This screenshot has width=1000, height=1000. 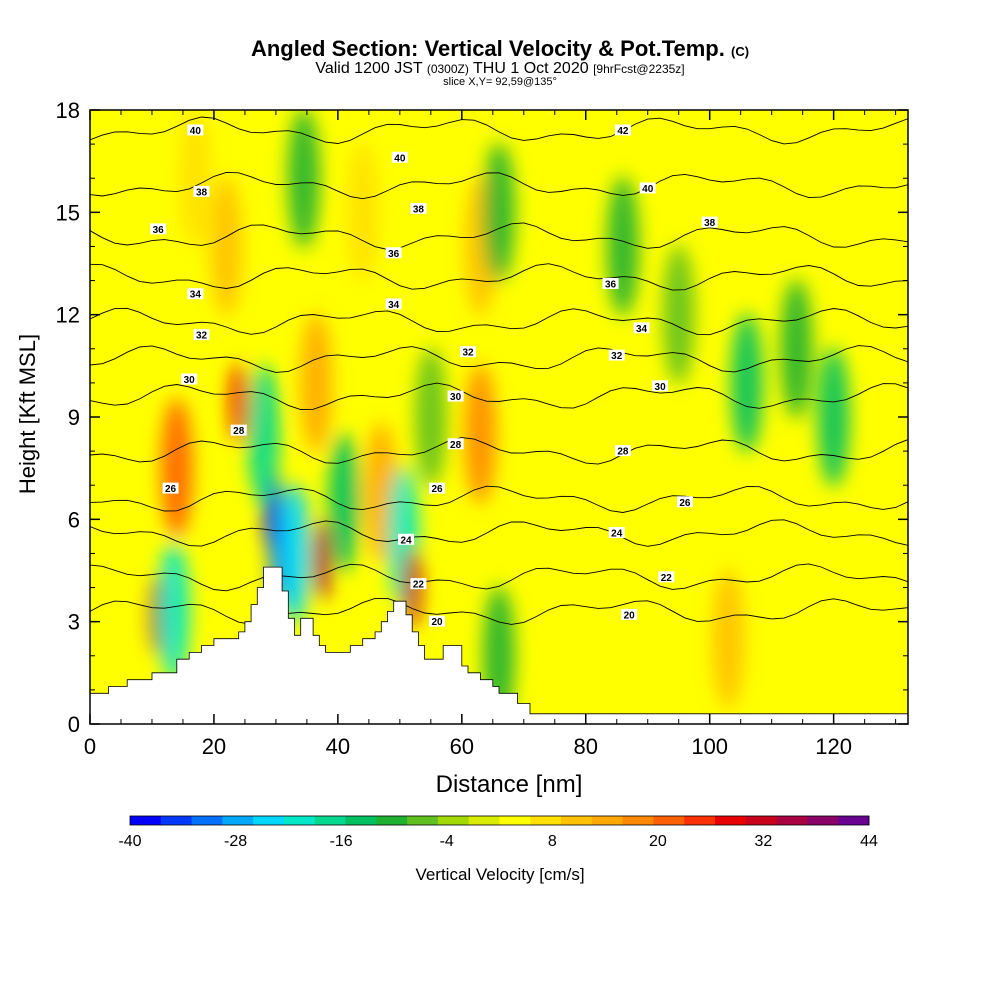 I want to click on contour-label-9: 34, so click(x=195, y=294).